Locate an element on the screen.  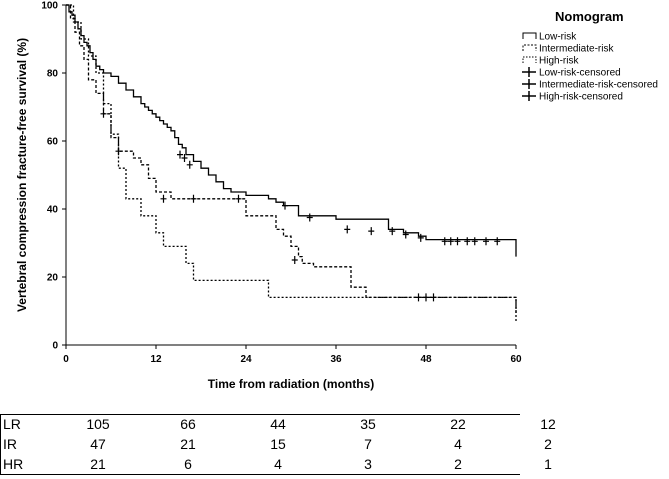
risk-table-cell: 44 is located at coordinates (278, 424).